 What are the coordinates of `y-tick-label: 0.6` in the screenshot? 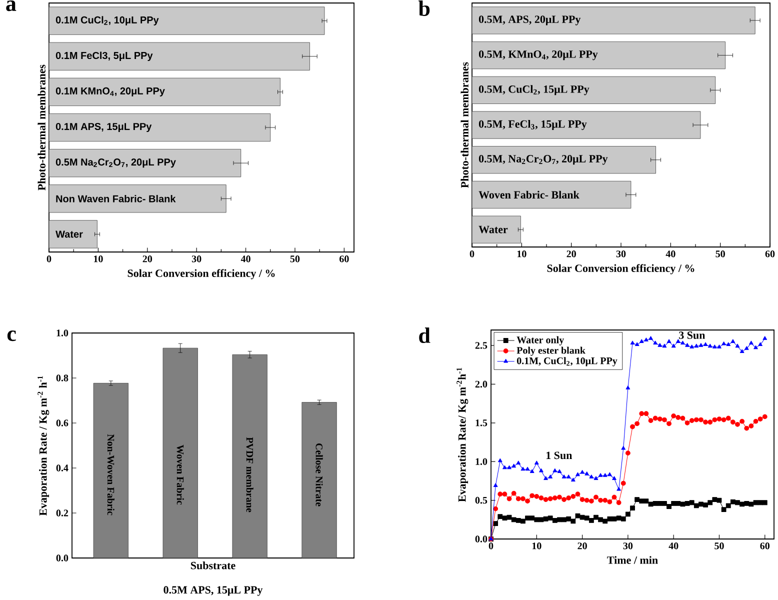 It's located at (62, 423).